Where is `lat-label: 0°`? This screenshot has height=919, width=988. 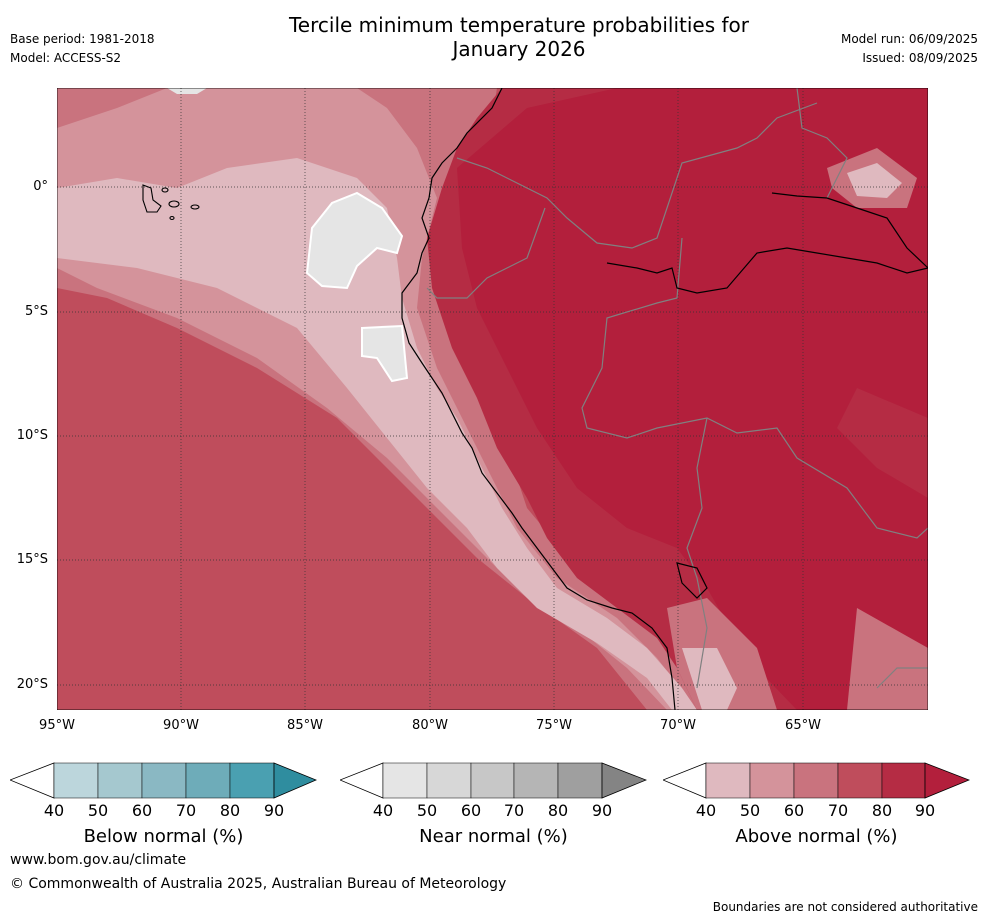
lat-label: 0° is located at coordinates (40, 186).